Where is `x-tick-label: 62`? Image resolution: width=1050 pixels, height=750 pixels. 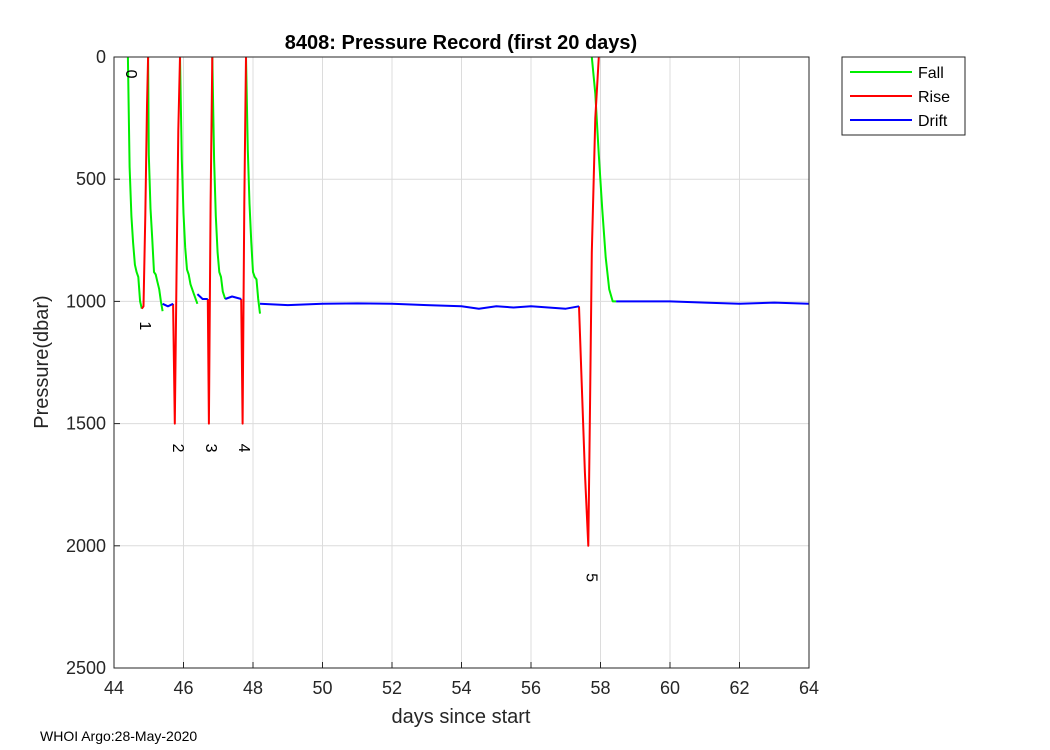
x-tick-label: 62 is located at coordinates (739, 688).